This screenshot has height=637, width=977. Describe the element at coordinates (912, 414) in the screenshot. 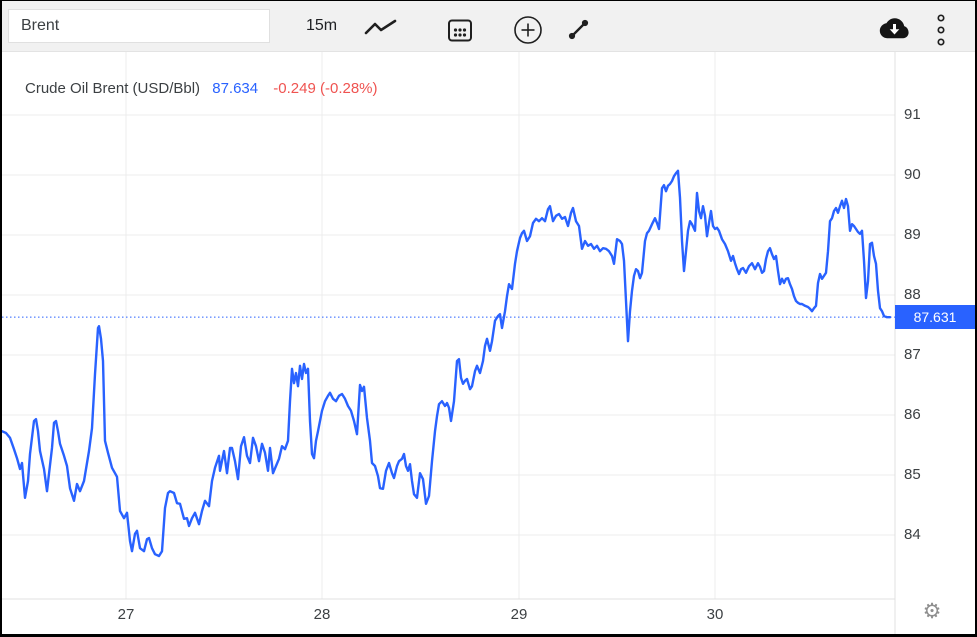

I see `y-axis-tick: 86` at that location.